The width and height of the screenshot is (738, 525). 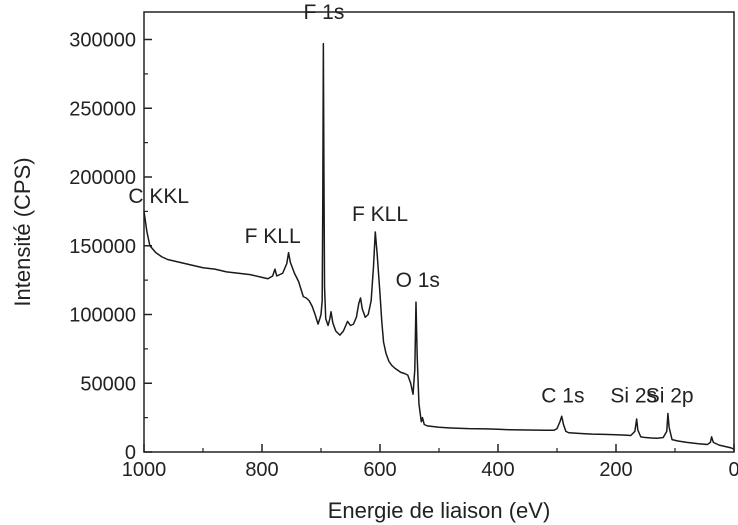 What do you see at coordinates (633, 396) in the screenshot?
I see `peak-label: Si 2s` at bounding box center [633, 396].